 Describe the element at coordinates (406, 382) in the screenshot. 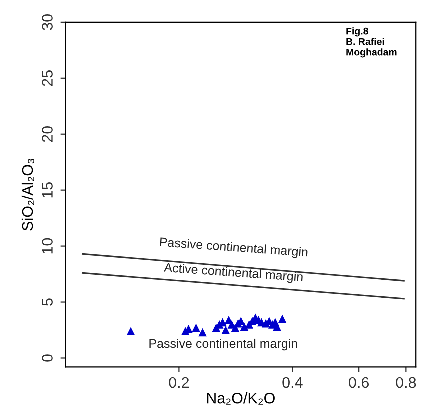

I see `x-tick-label: 0.8` at that location.